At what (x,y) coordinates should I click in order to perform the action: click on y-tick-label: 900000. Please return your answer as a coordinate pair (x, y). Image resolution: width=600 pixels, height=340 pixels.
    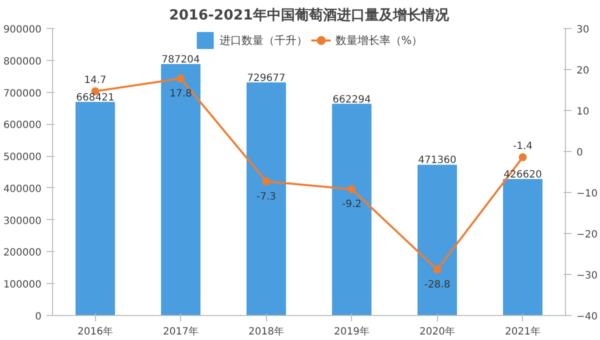
    Looking at the image, I should click on (22, 30).